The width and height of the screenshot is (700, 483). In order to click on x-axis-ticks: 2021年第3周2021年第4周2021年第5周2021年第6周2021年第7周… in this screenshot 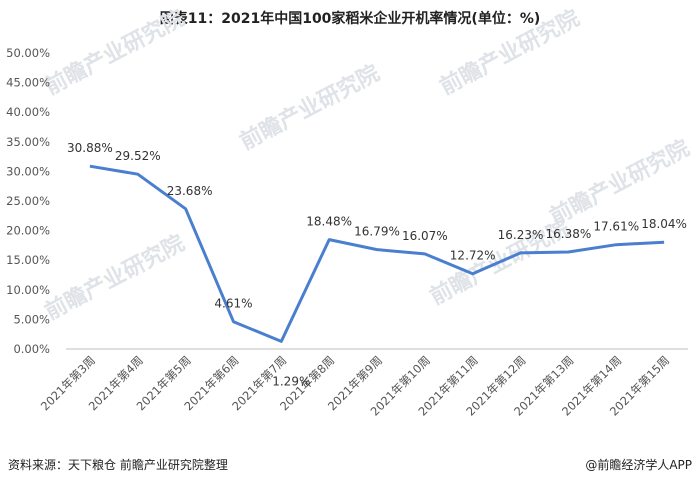, I will do `click(355, 385)`.